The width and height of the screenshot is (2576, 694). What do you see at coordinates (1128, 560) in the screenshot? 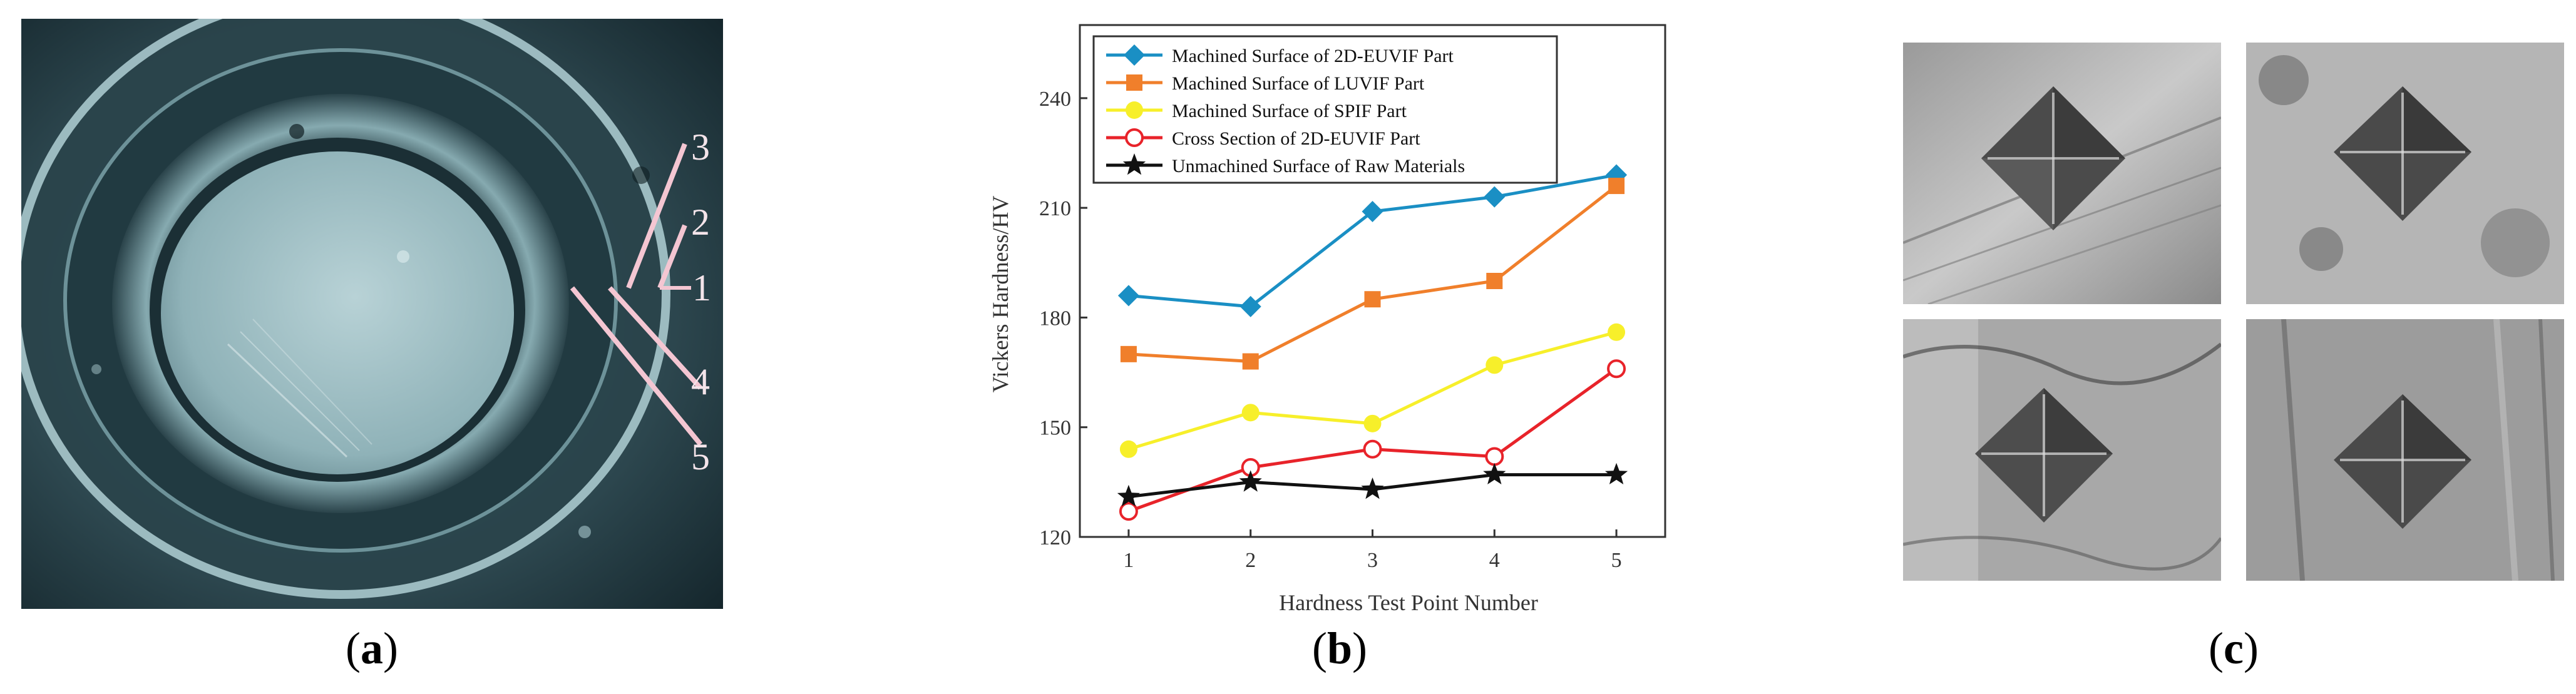
I see `x-tick-label: 1` at bounding box center [1128, 560].